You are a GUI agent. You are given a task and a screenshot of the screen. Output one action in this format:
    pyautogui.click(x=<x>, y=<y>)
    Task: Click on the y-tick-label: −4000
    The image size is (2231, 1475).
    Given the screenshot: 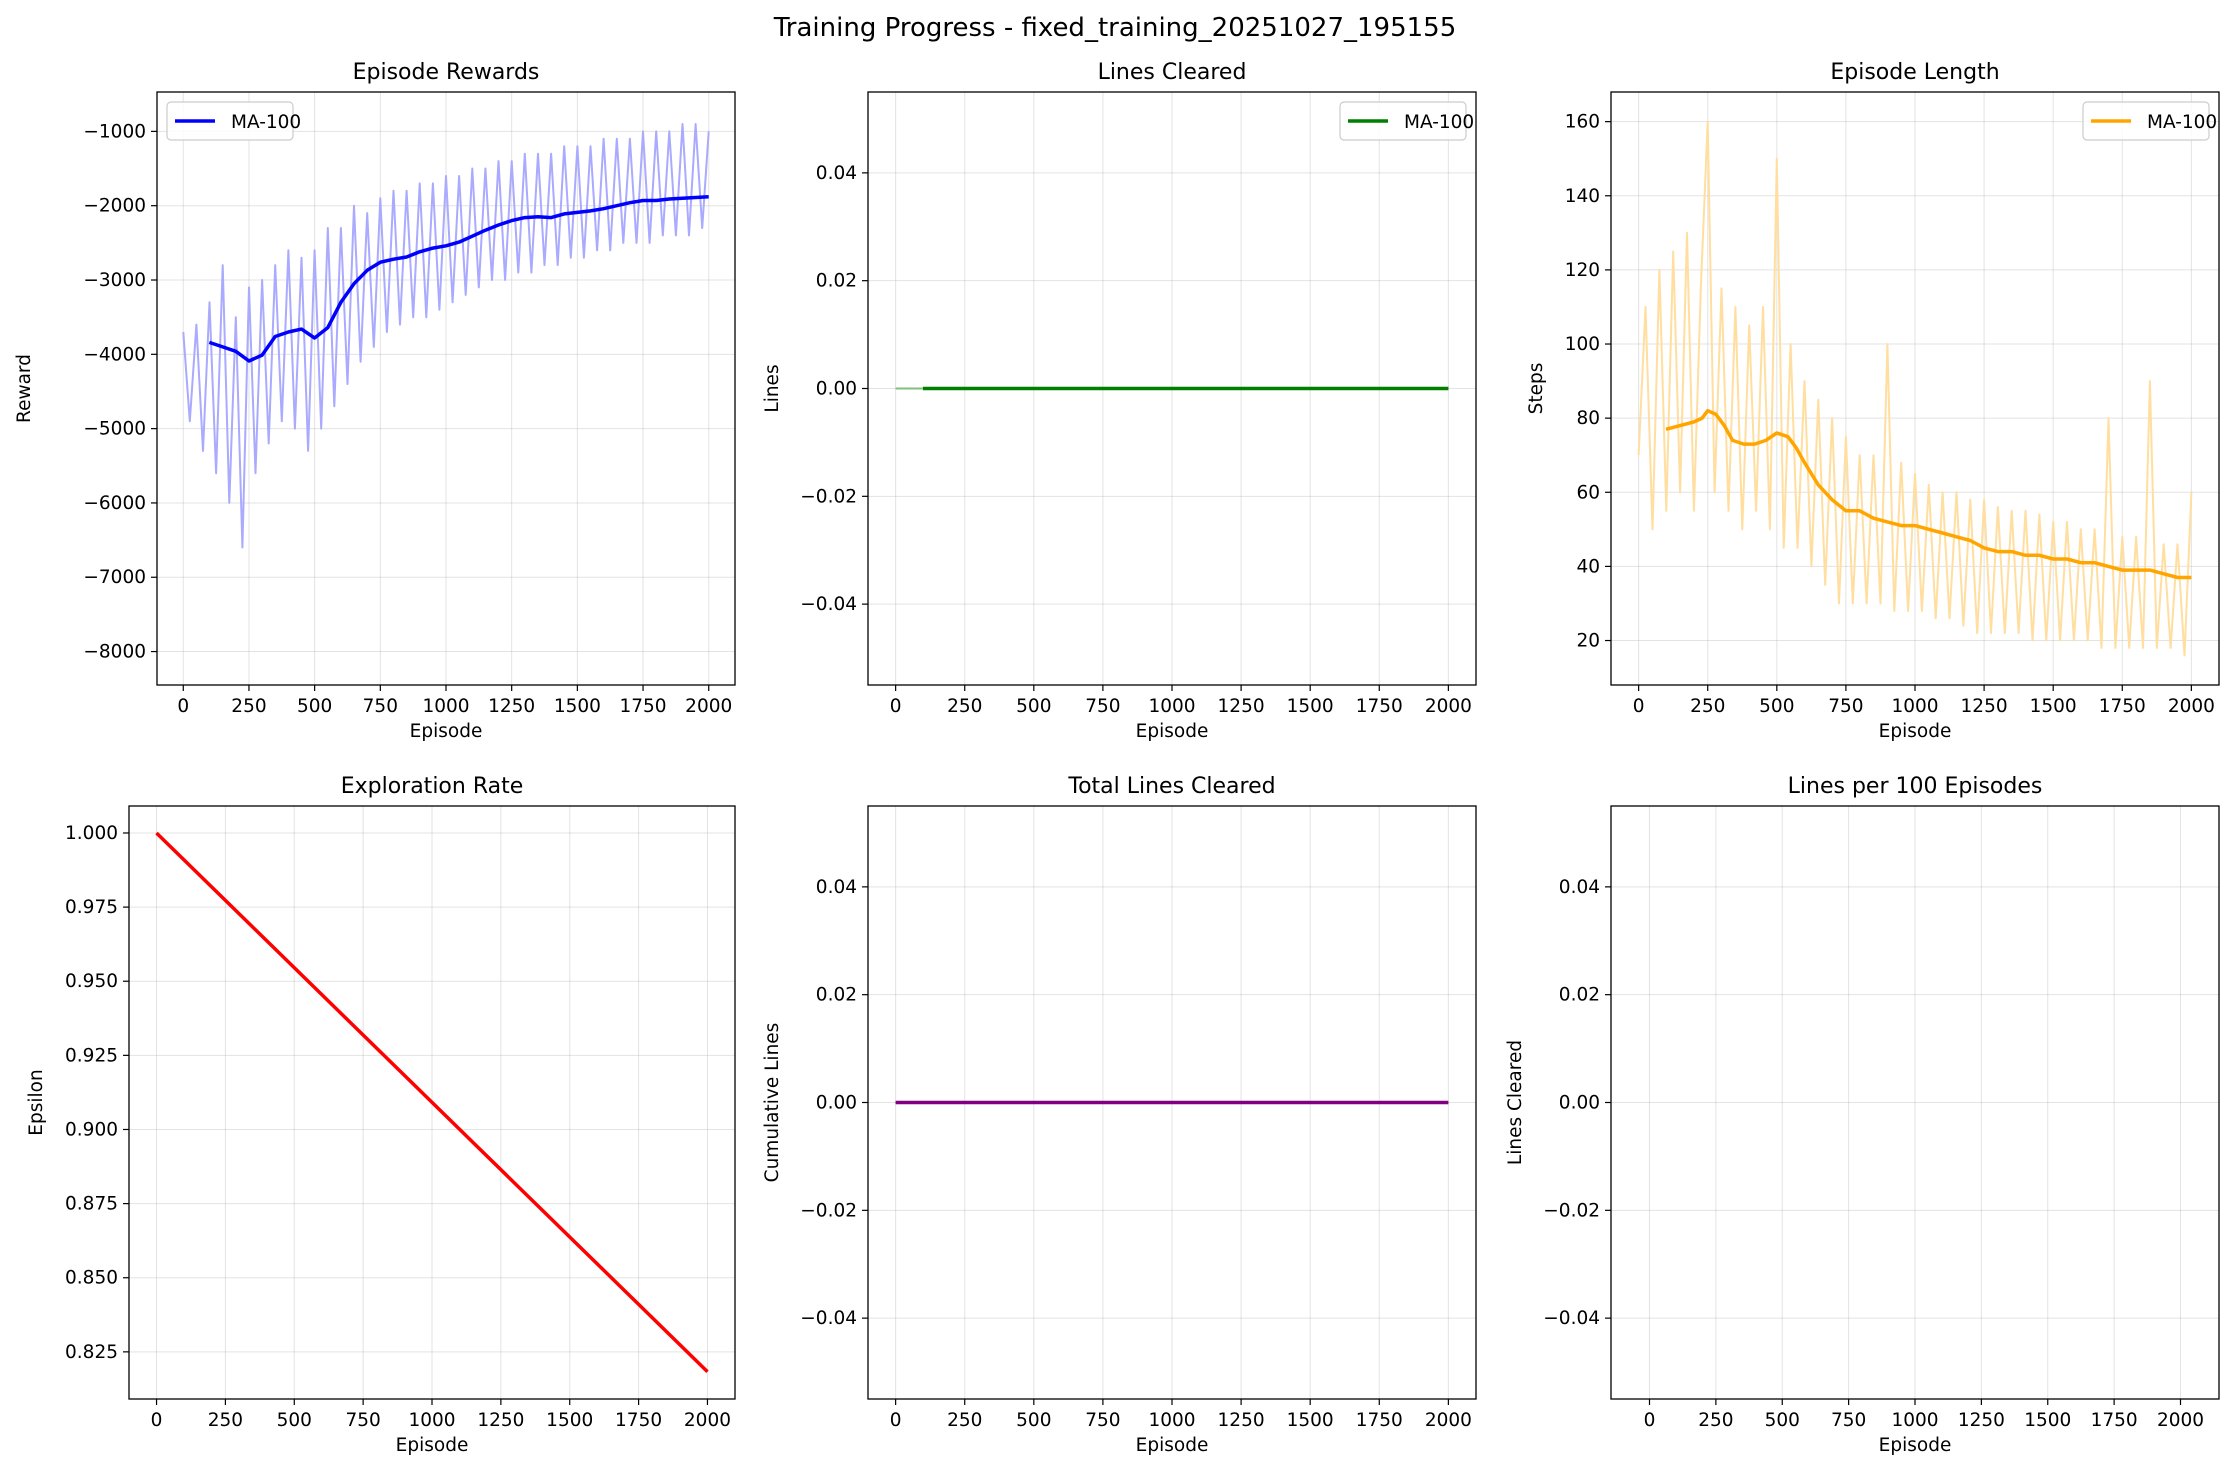 What is the action you would take?
    pyautogui.click(x=114, y=354)
    